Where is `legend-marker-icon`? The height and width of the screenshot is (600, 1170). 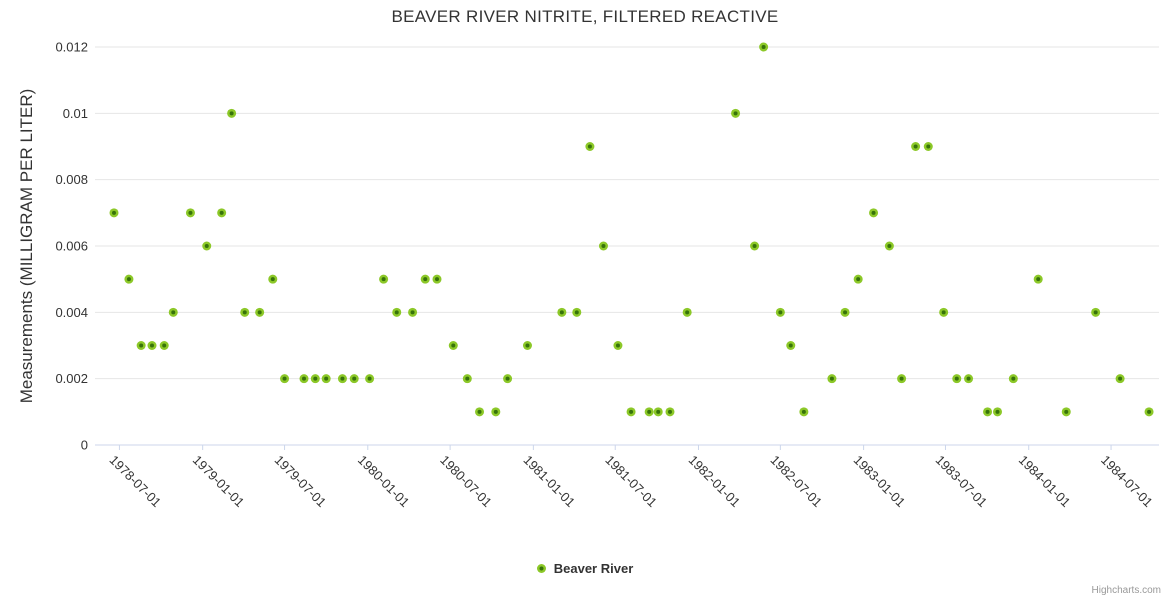
legend-marker-icon is located at coordinates (541, 568).